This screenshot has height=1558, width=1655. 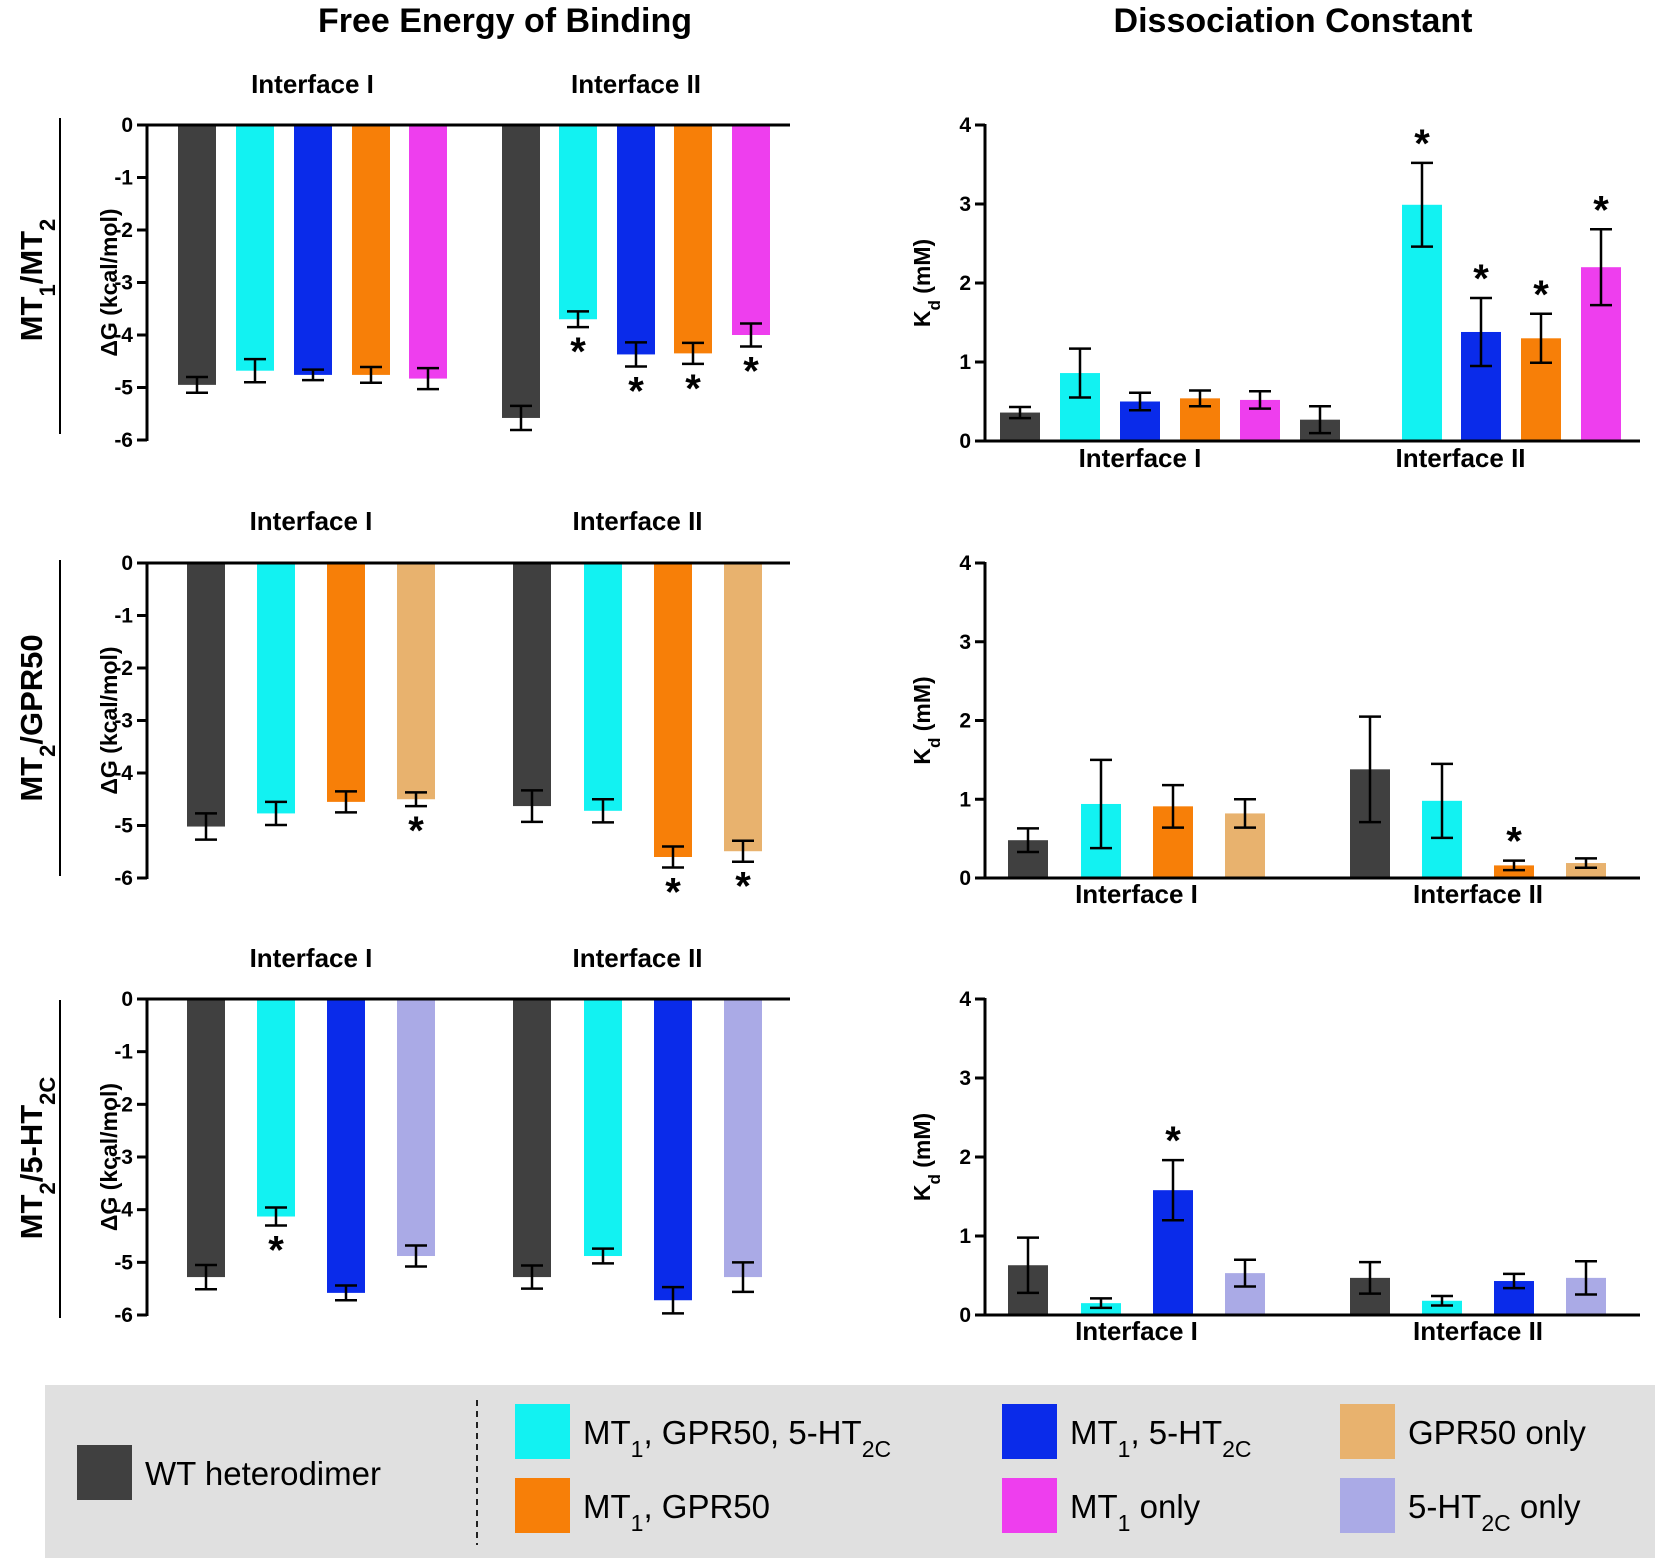 I want to click on y-tick-label: -4, so click(x=123, y=773).